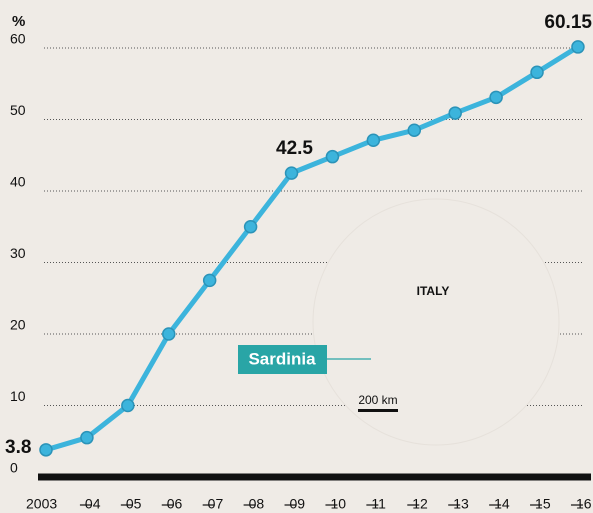 The height and width of the screenshot is (513, 593). Describe the element at coordinates (18, 253) in the screenshot. I see `y-tick-label: 30` at that location.